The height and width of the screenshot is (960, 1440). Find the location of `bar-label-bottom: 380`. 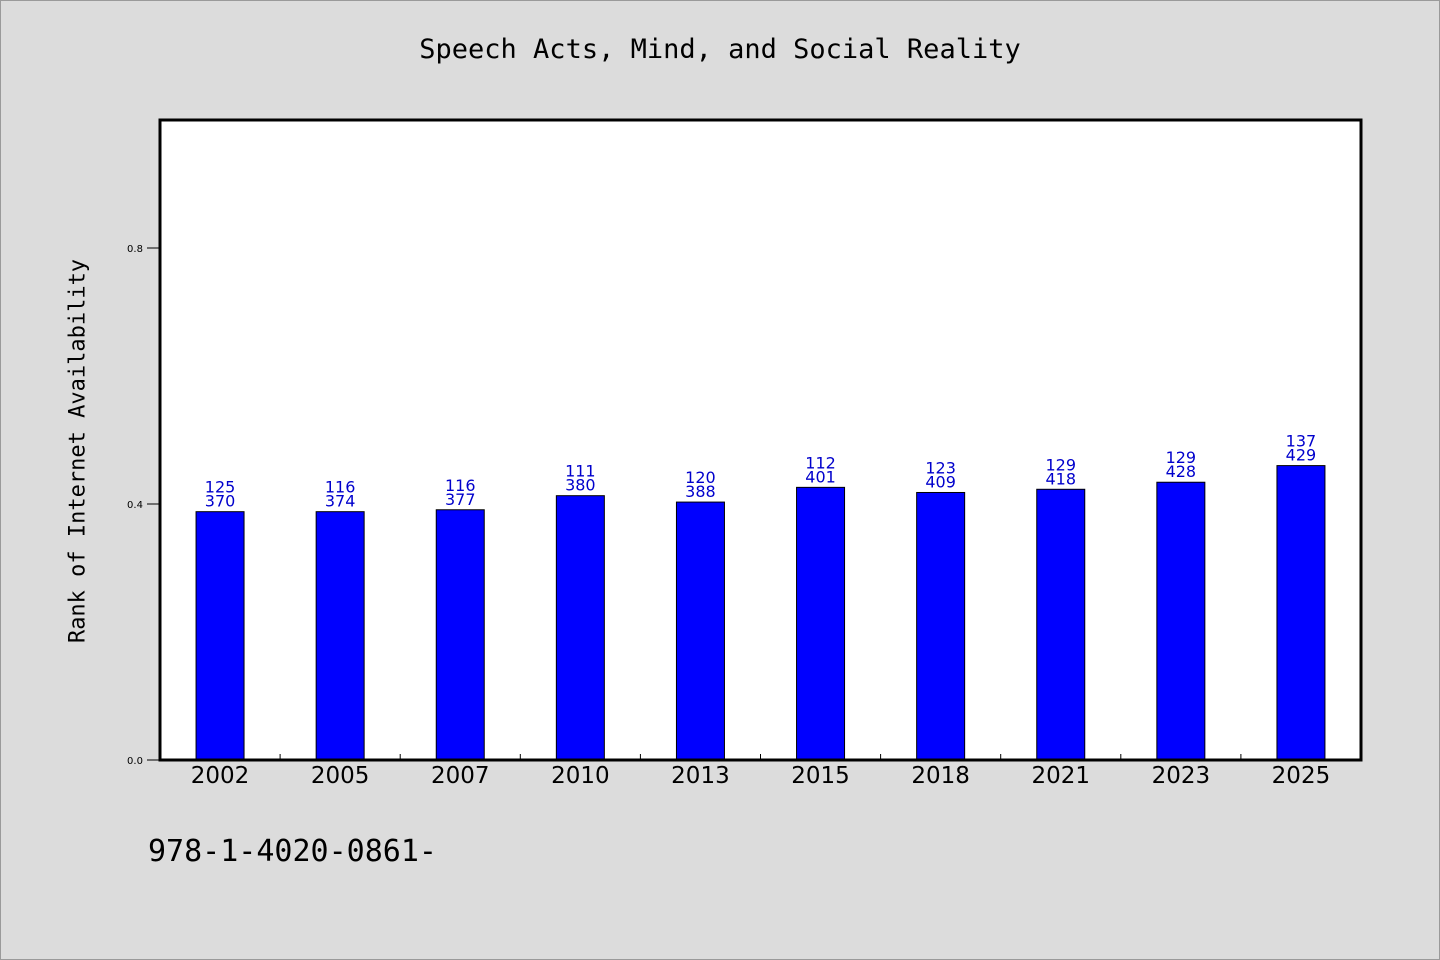

bar-label-bottom: 380 is located at coordinates (580, 485).